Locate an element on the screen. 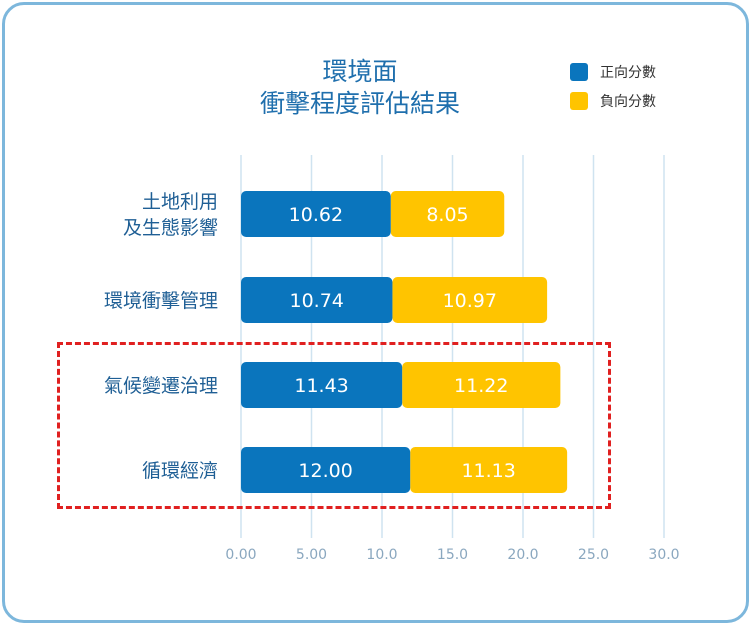  legend-item-negative: 負向分數 is located at coordinates (613, 101).